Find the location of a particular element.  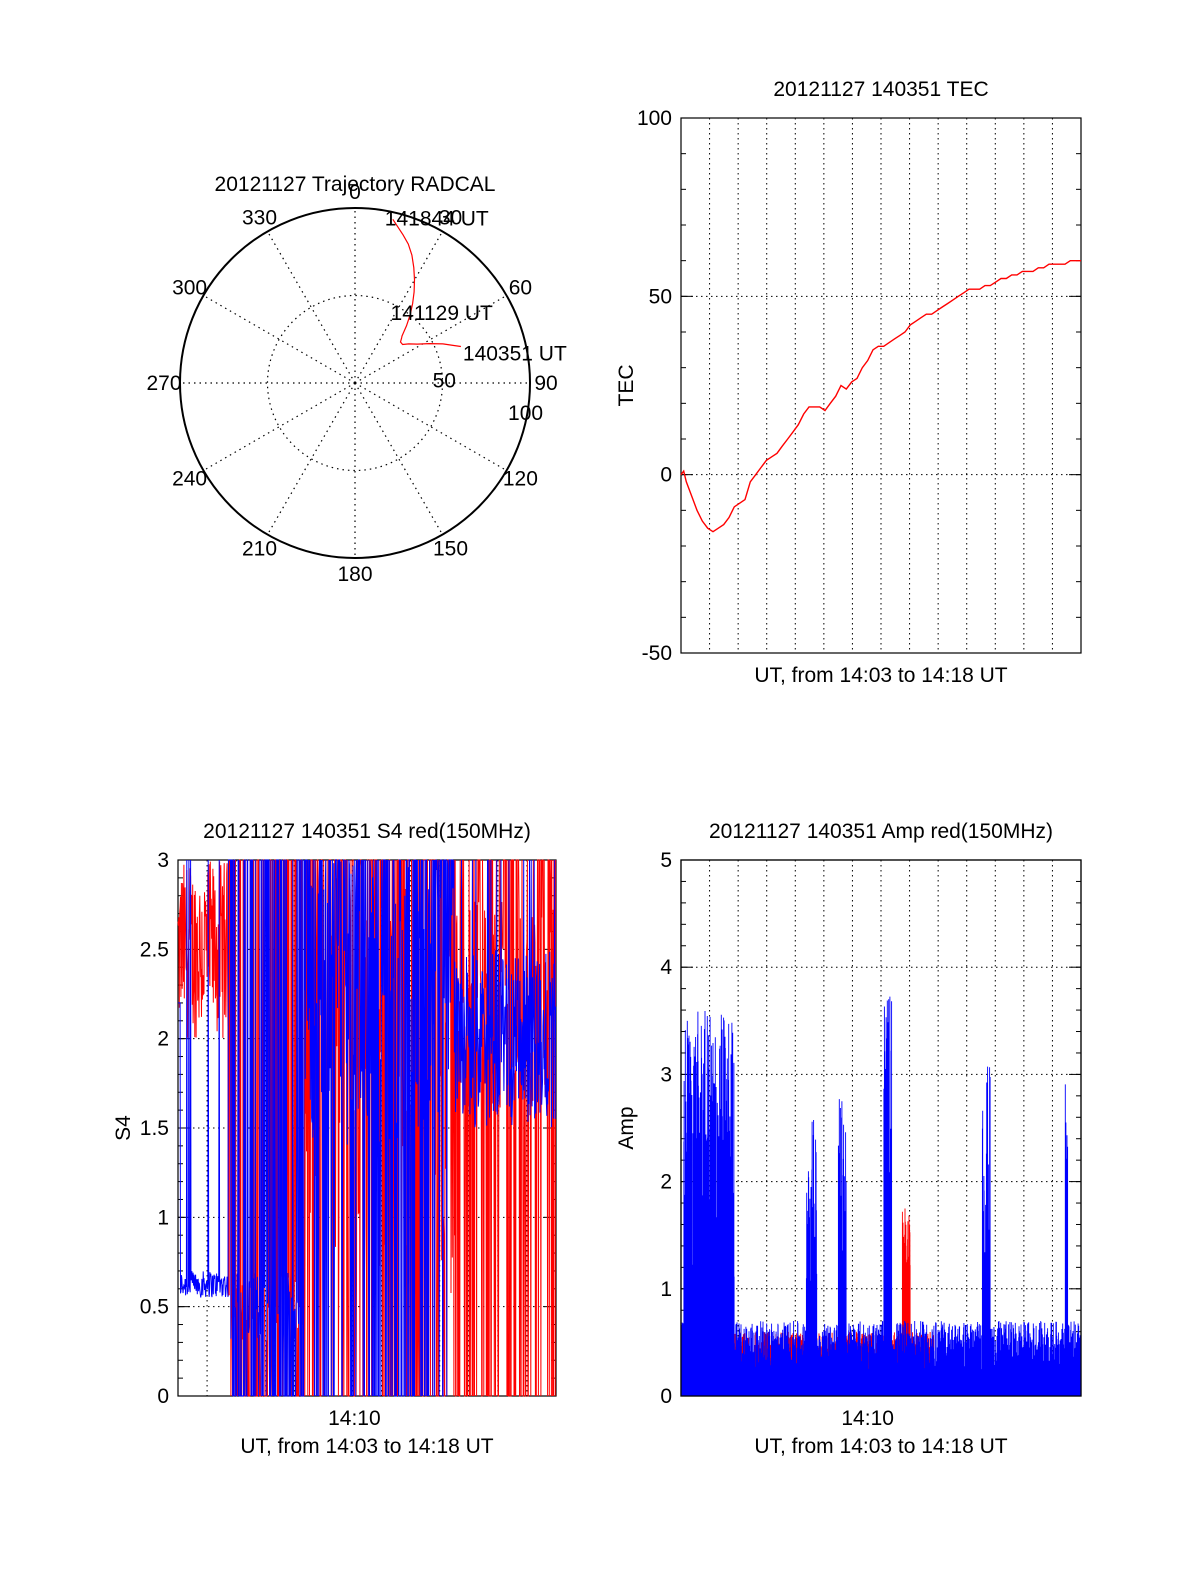

y-tick-label: 5 is located at coordinates (666, 860).